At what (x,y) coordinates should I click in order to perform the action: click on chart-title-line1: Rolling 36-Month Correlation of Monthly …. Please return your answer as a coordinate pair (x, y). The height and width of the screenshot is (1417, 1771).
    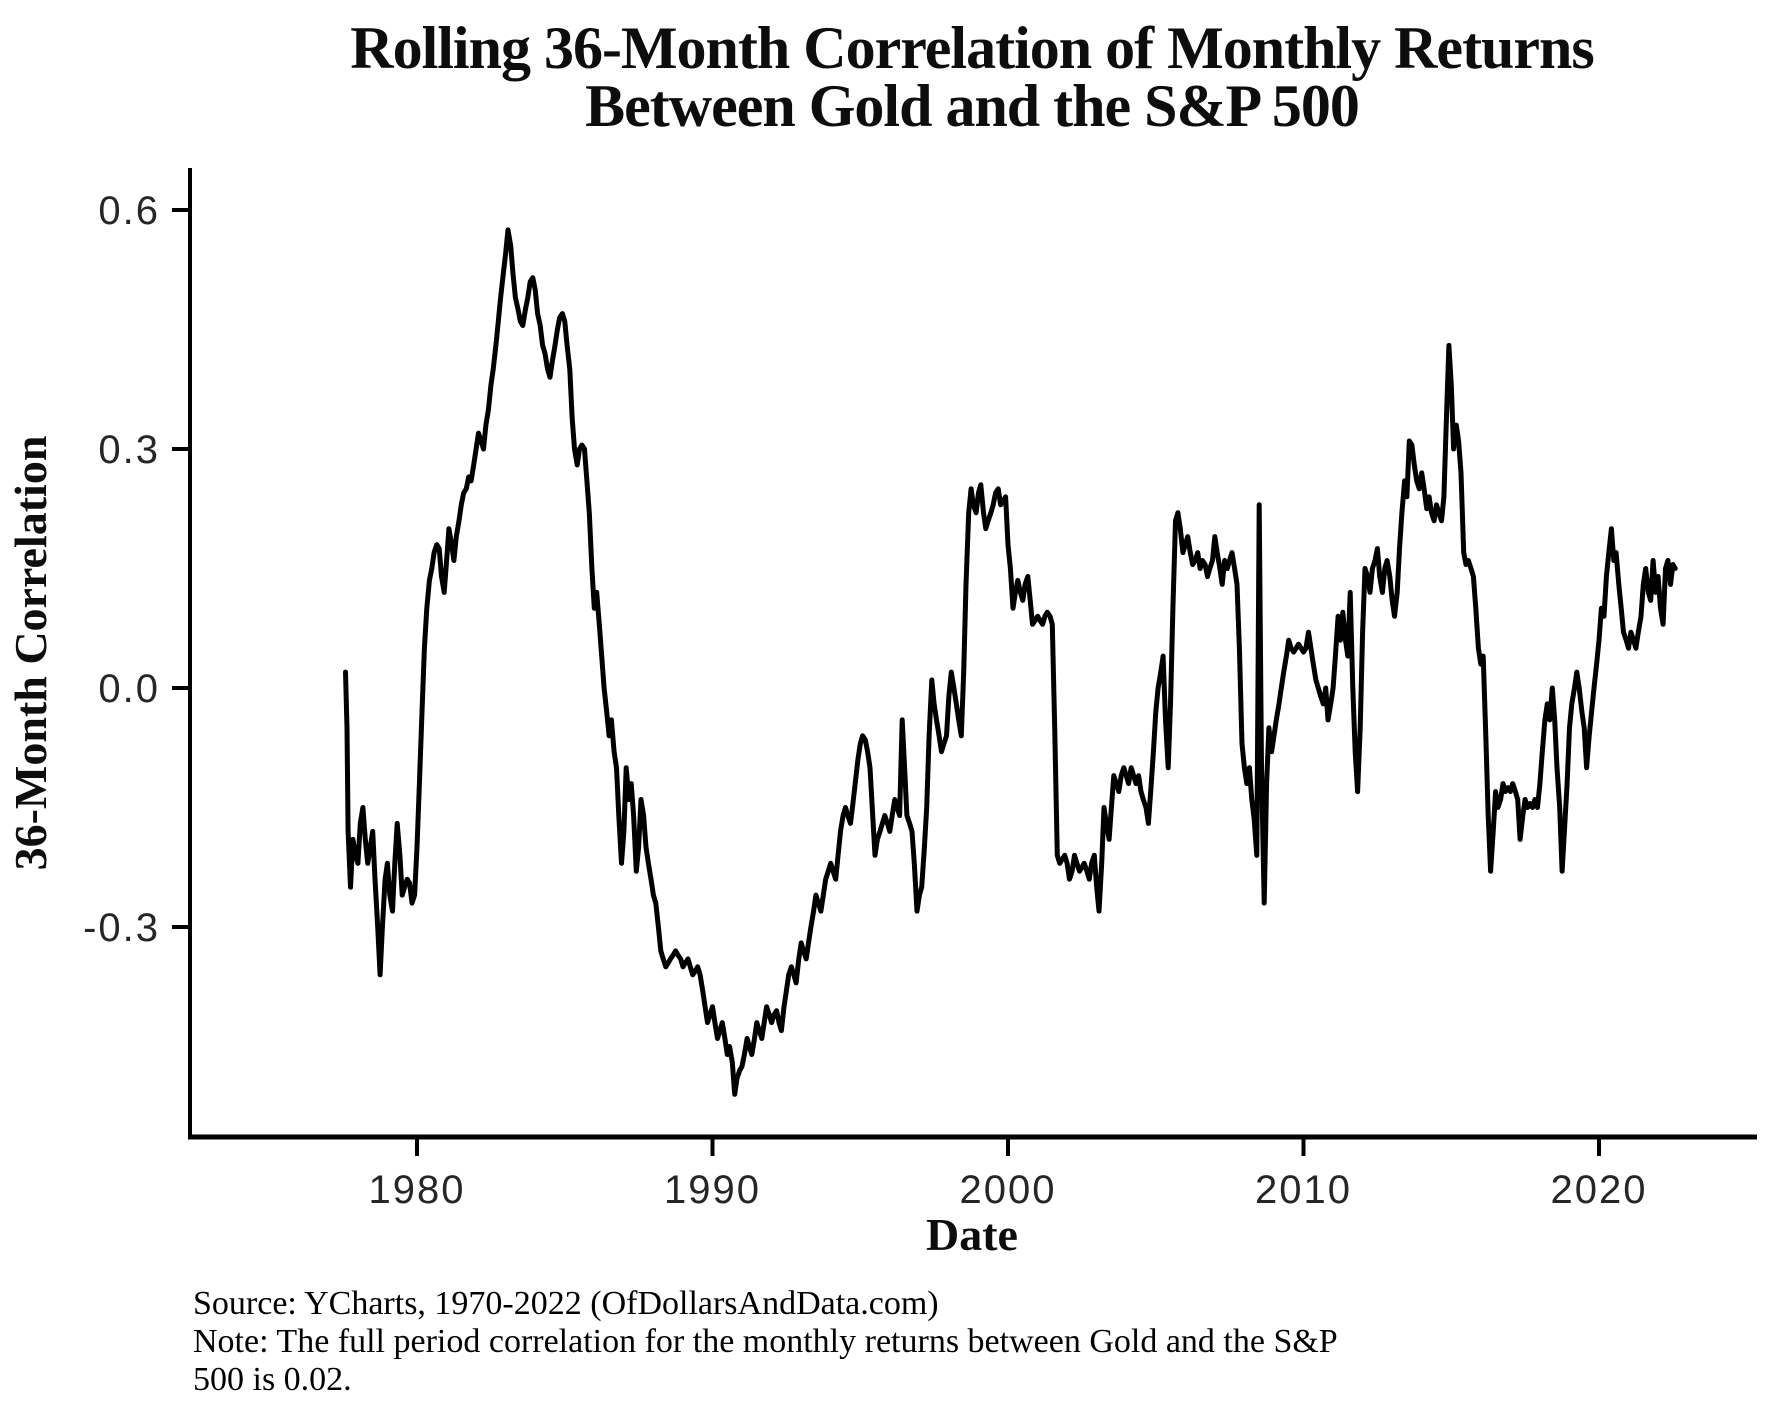
    Looking at the image, I should click on (972, 48).